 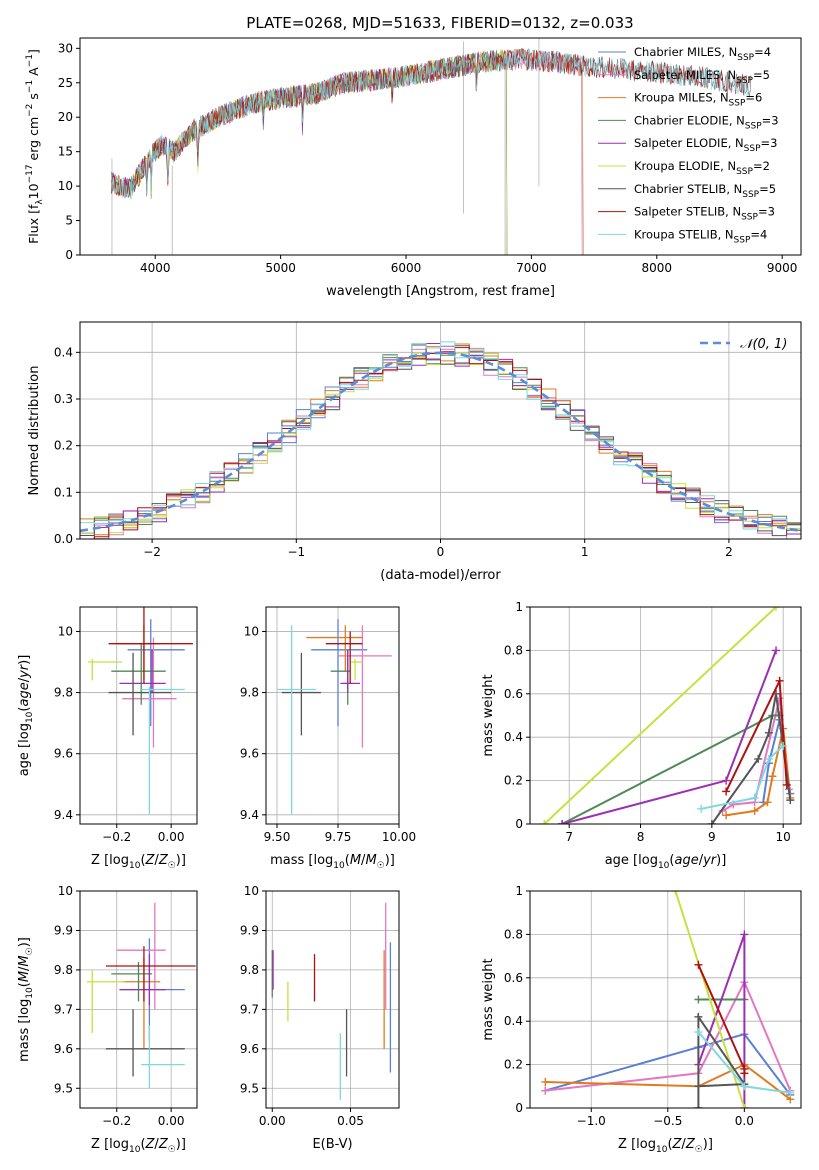 I want to click on label-part: =6, so click(x=753, y=98).